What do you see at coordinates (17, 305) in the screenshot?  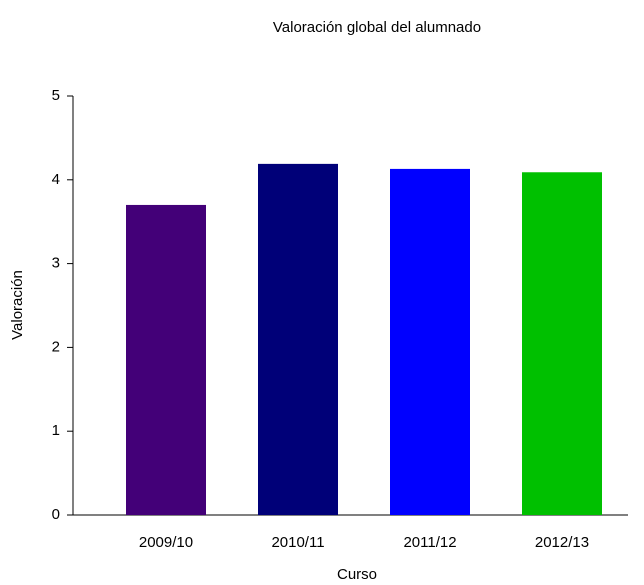 I see `y-axis-label: Valoración` at bounding box center [17, 305].